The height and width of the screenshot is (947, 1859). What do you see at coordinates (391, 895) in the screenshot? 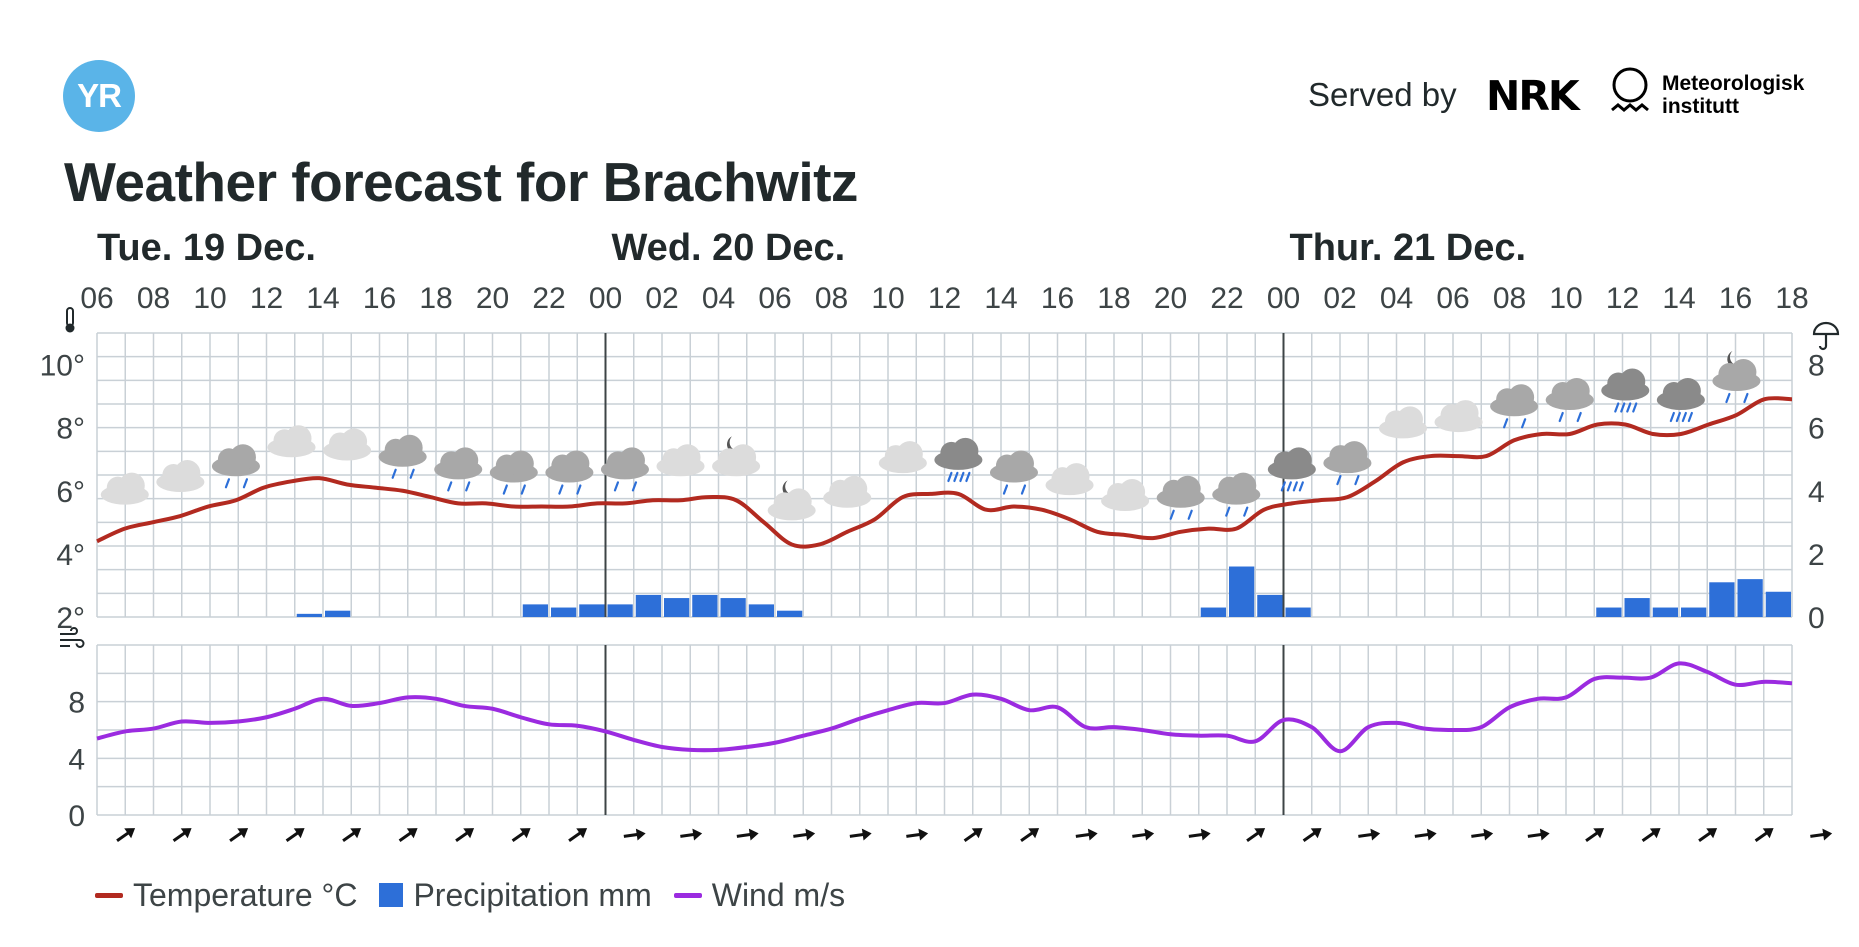
I see `legend-precipitation-swatch` at bounding box center [391, 895].